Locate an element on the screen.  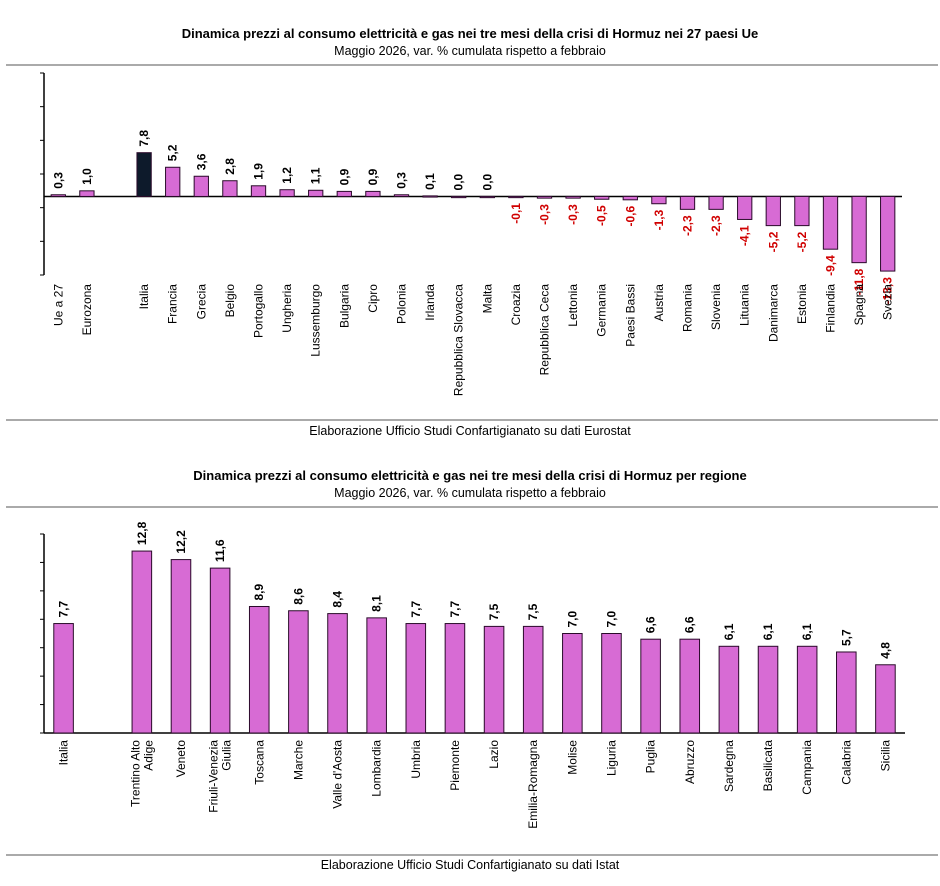
category-label-line: Lituania is located at coordinates (745, 305).